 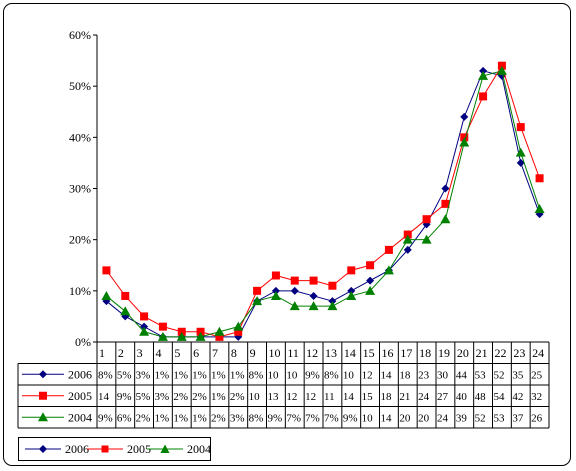 I want to click on legend-label: 2006, so click(x=77, y=449).